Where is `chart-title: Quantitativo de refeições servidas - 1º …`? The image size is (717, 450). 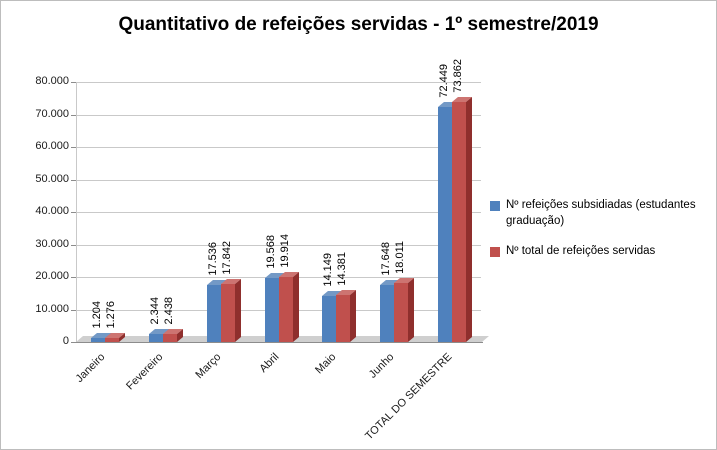 chart-title: Quantitativo de refeições servidas - 1º … is located at coordinates (358, 24).